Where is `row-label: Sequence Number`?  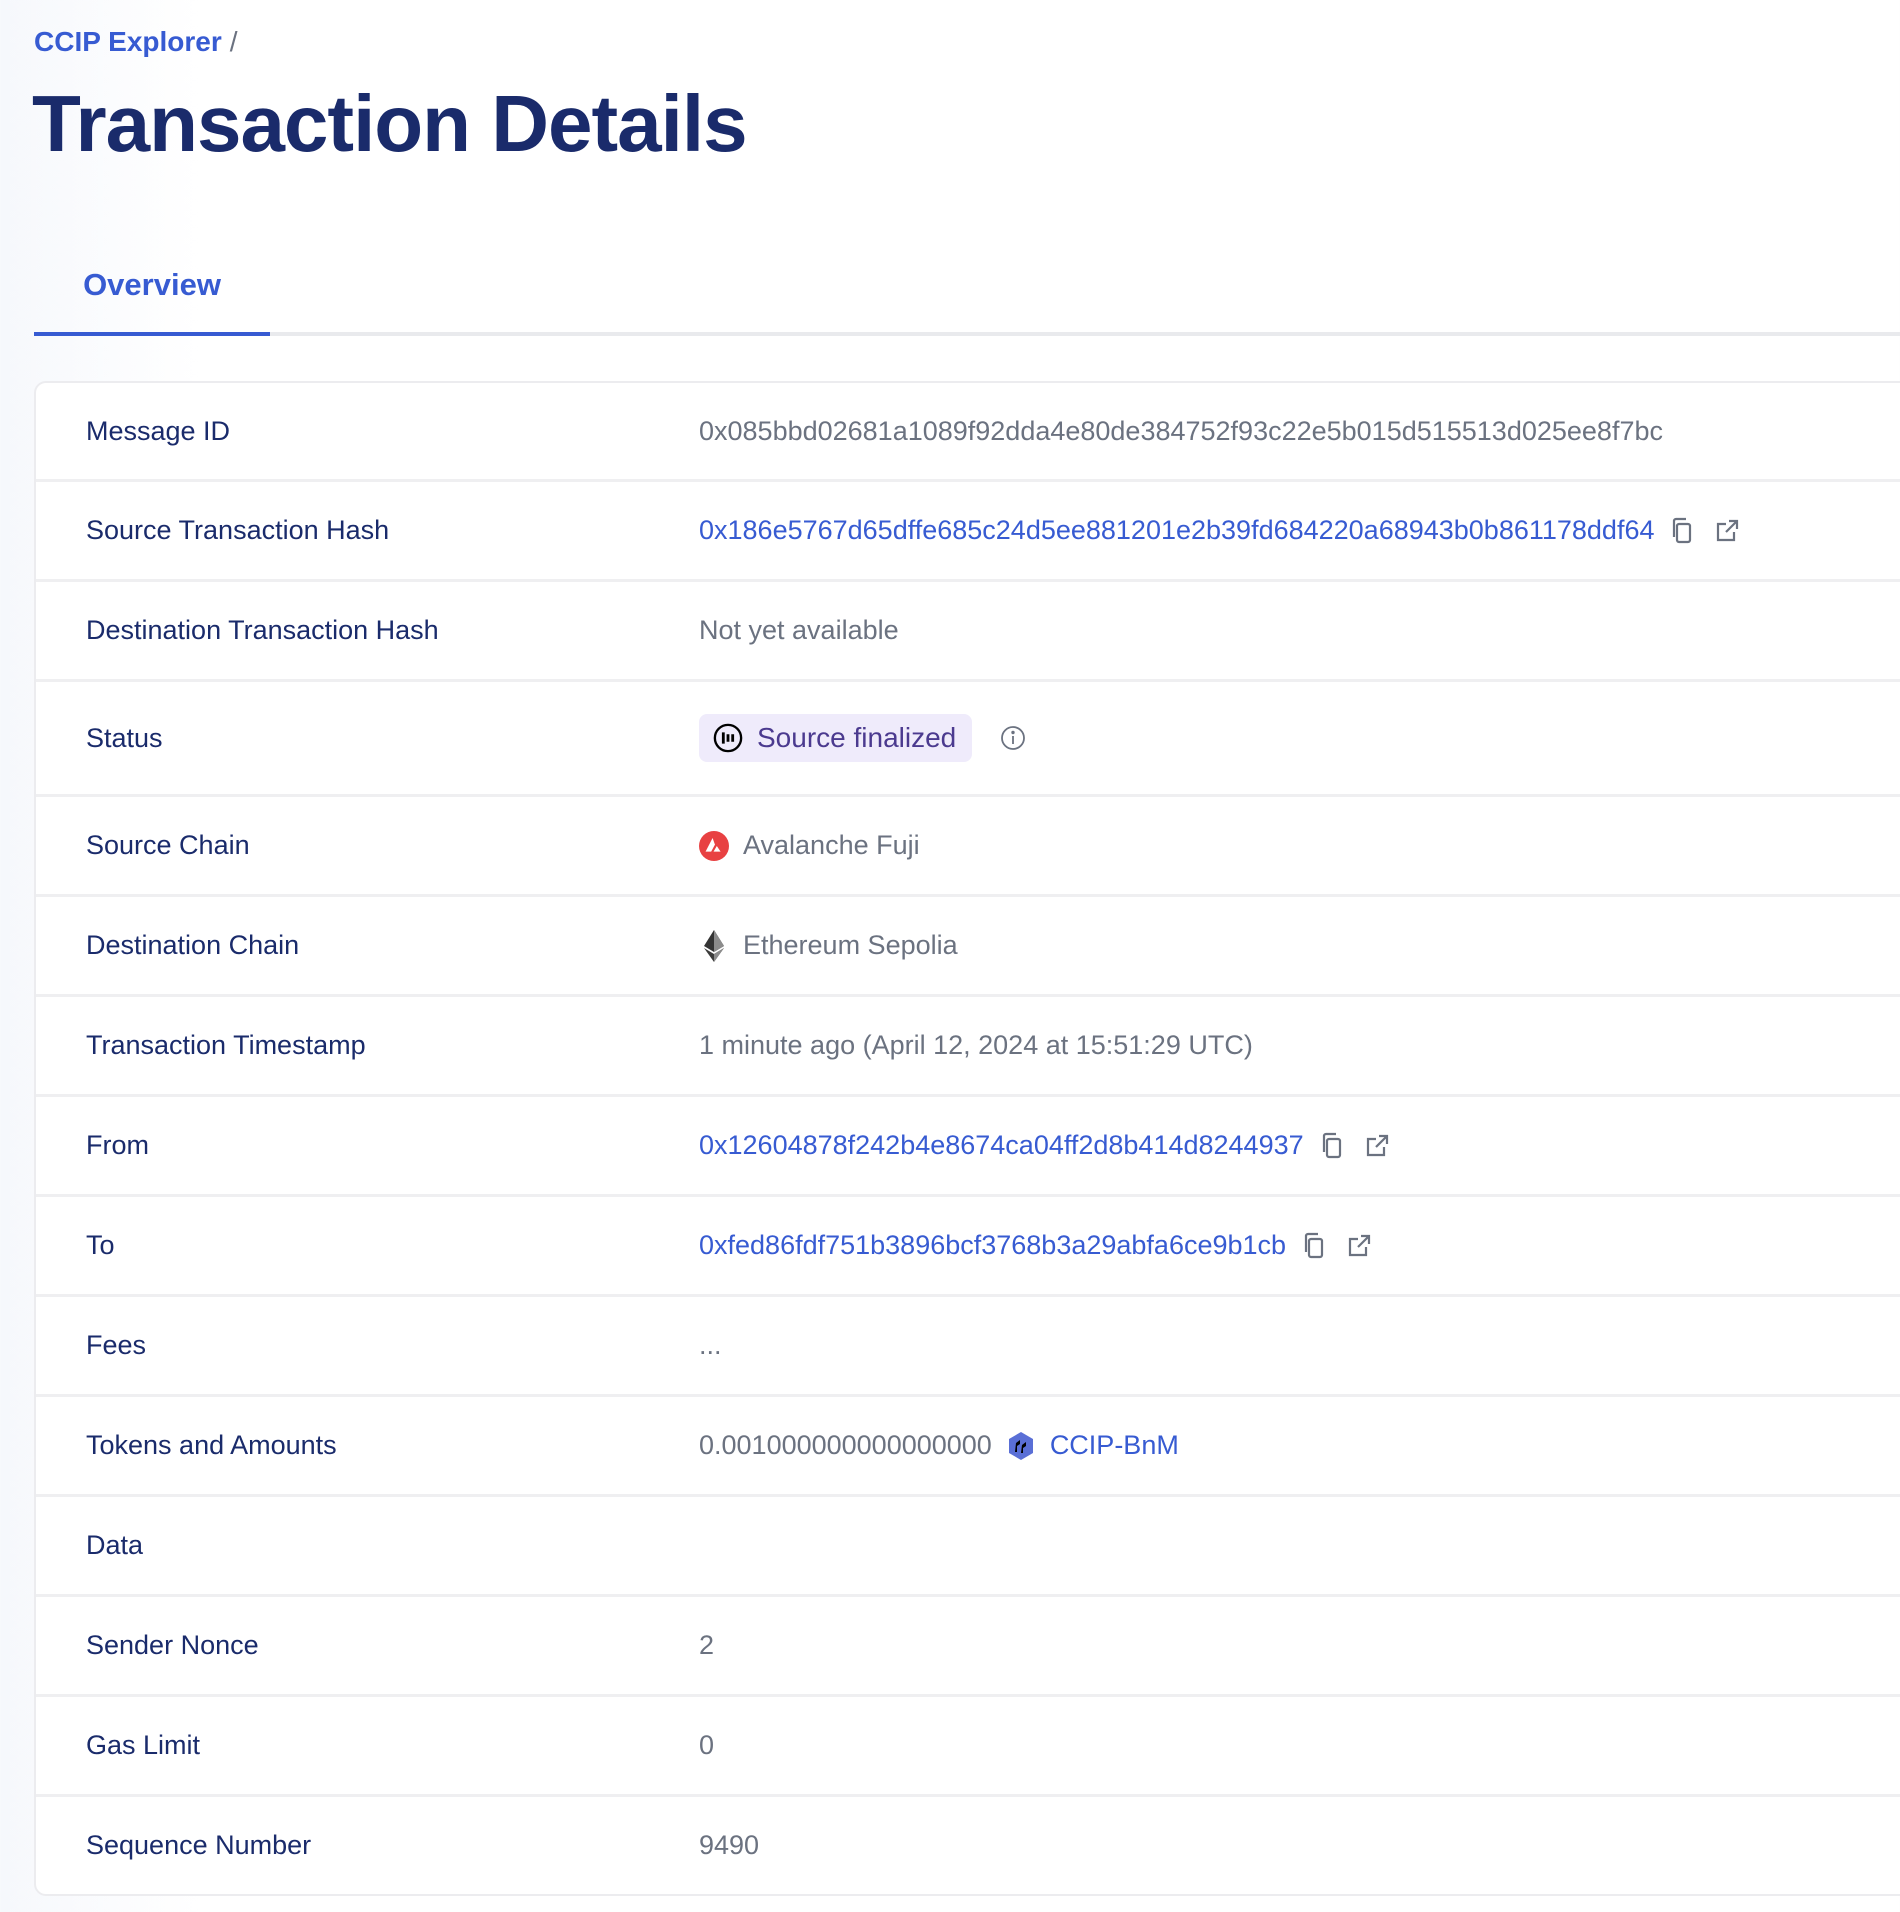
row-label: Sequence Number is located at coordinates (199, 1845).